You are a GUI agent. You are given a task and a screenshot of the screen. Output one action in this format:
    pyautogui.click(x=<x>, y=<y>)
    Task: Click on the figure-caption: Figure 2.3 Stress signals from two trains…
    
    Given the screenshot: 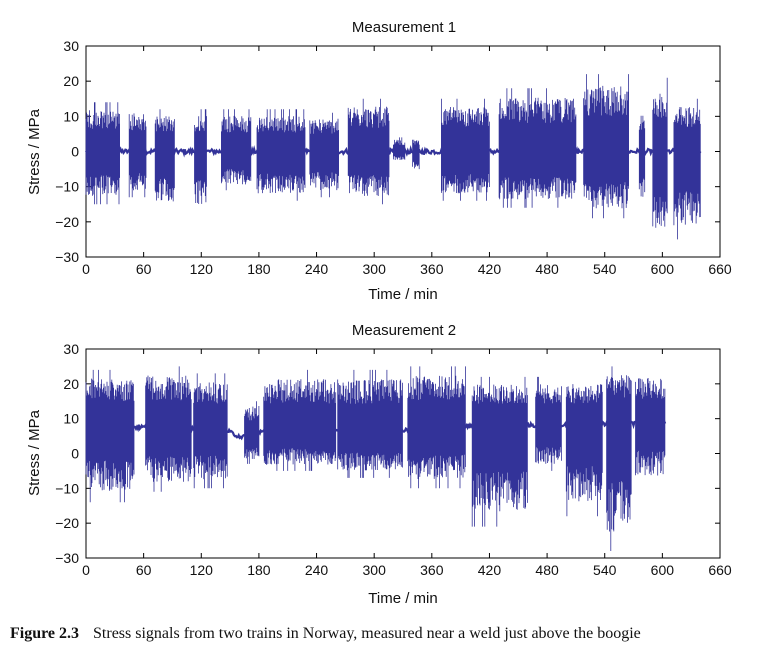 What is the action you would take?
    pyautogui.click(x=390, y=634)
    